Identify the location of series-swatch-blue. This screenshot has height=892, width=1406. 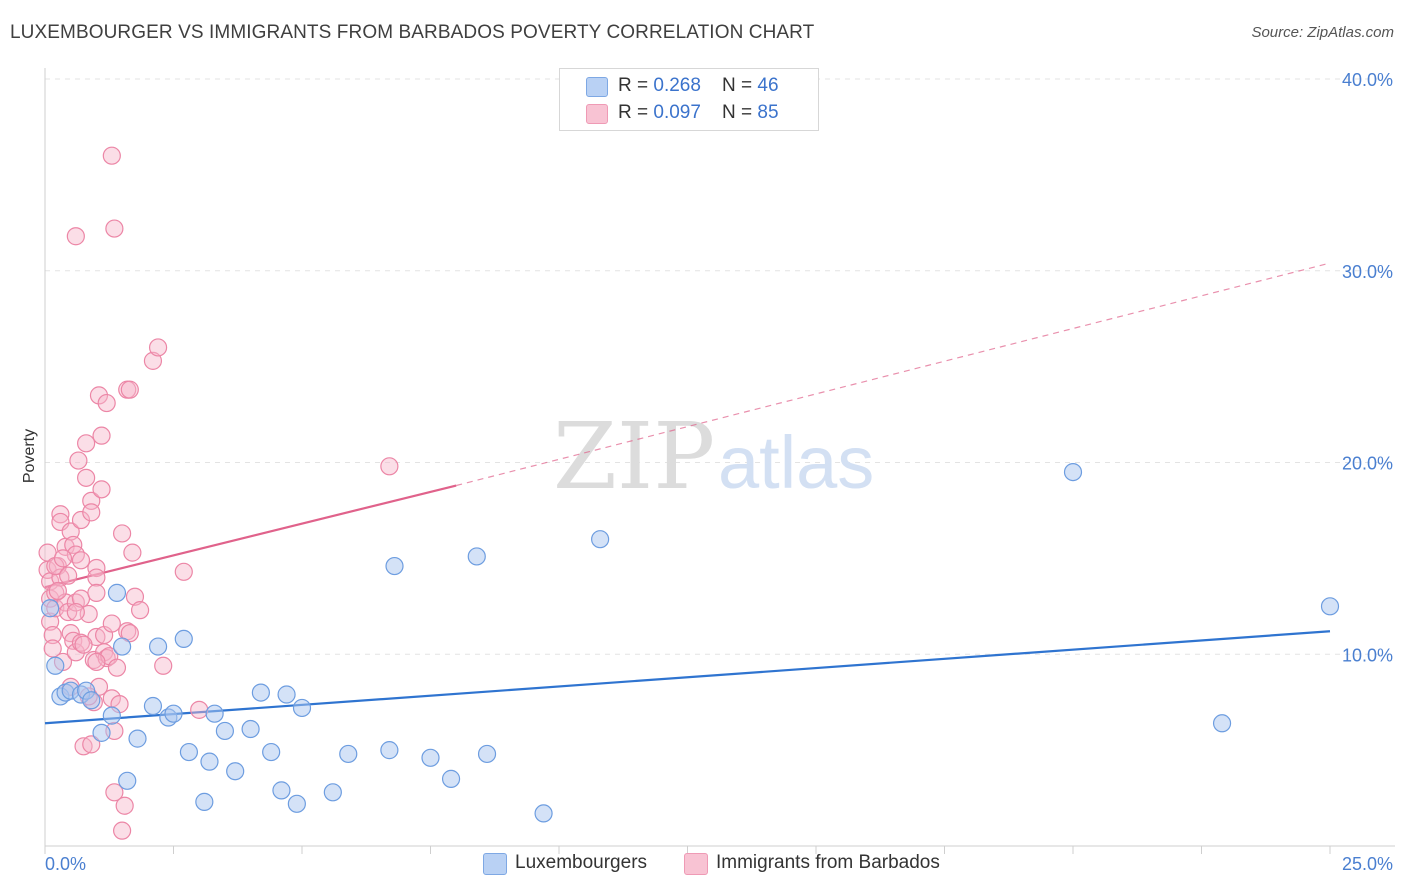
(495, 864).